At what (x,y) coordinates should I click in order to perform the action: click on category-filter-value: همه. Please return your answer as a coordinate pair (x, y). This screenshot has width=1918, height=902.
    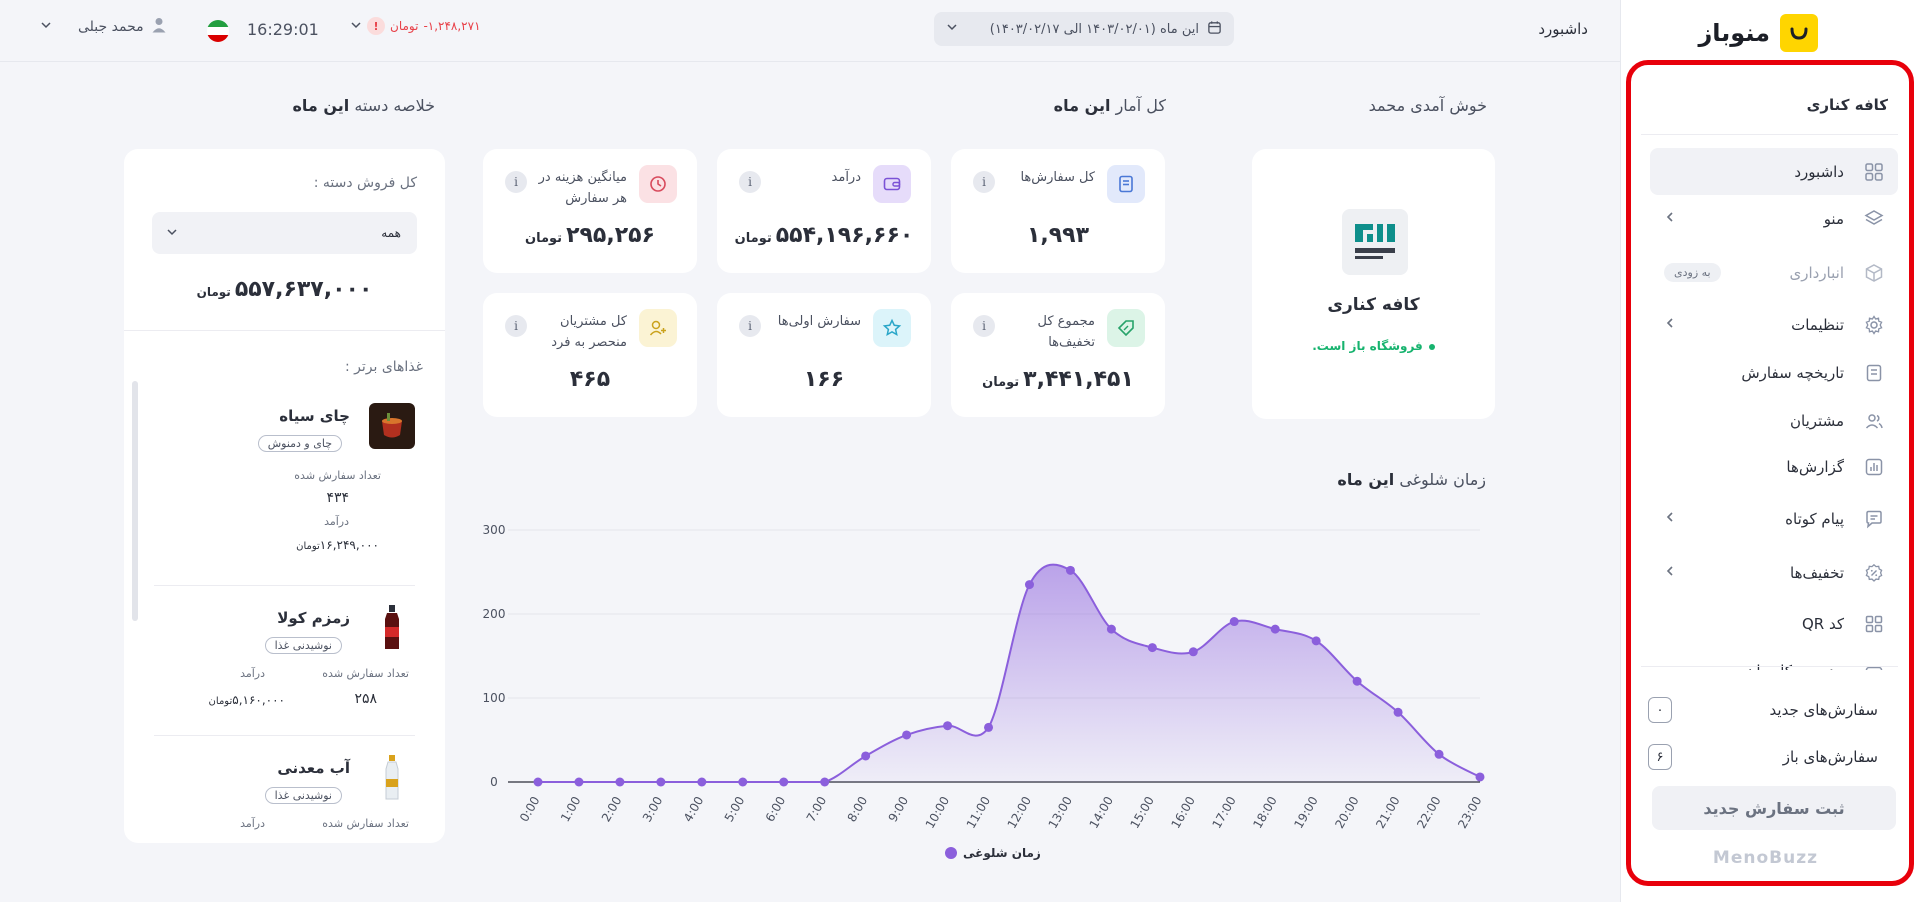
    Looking at the image, I should click on (391, 233).